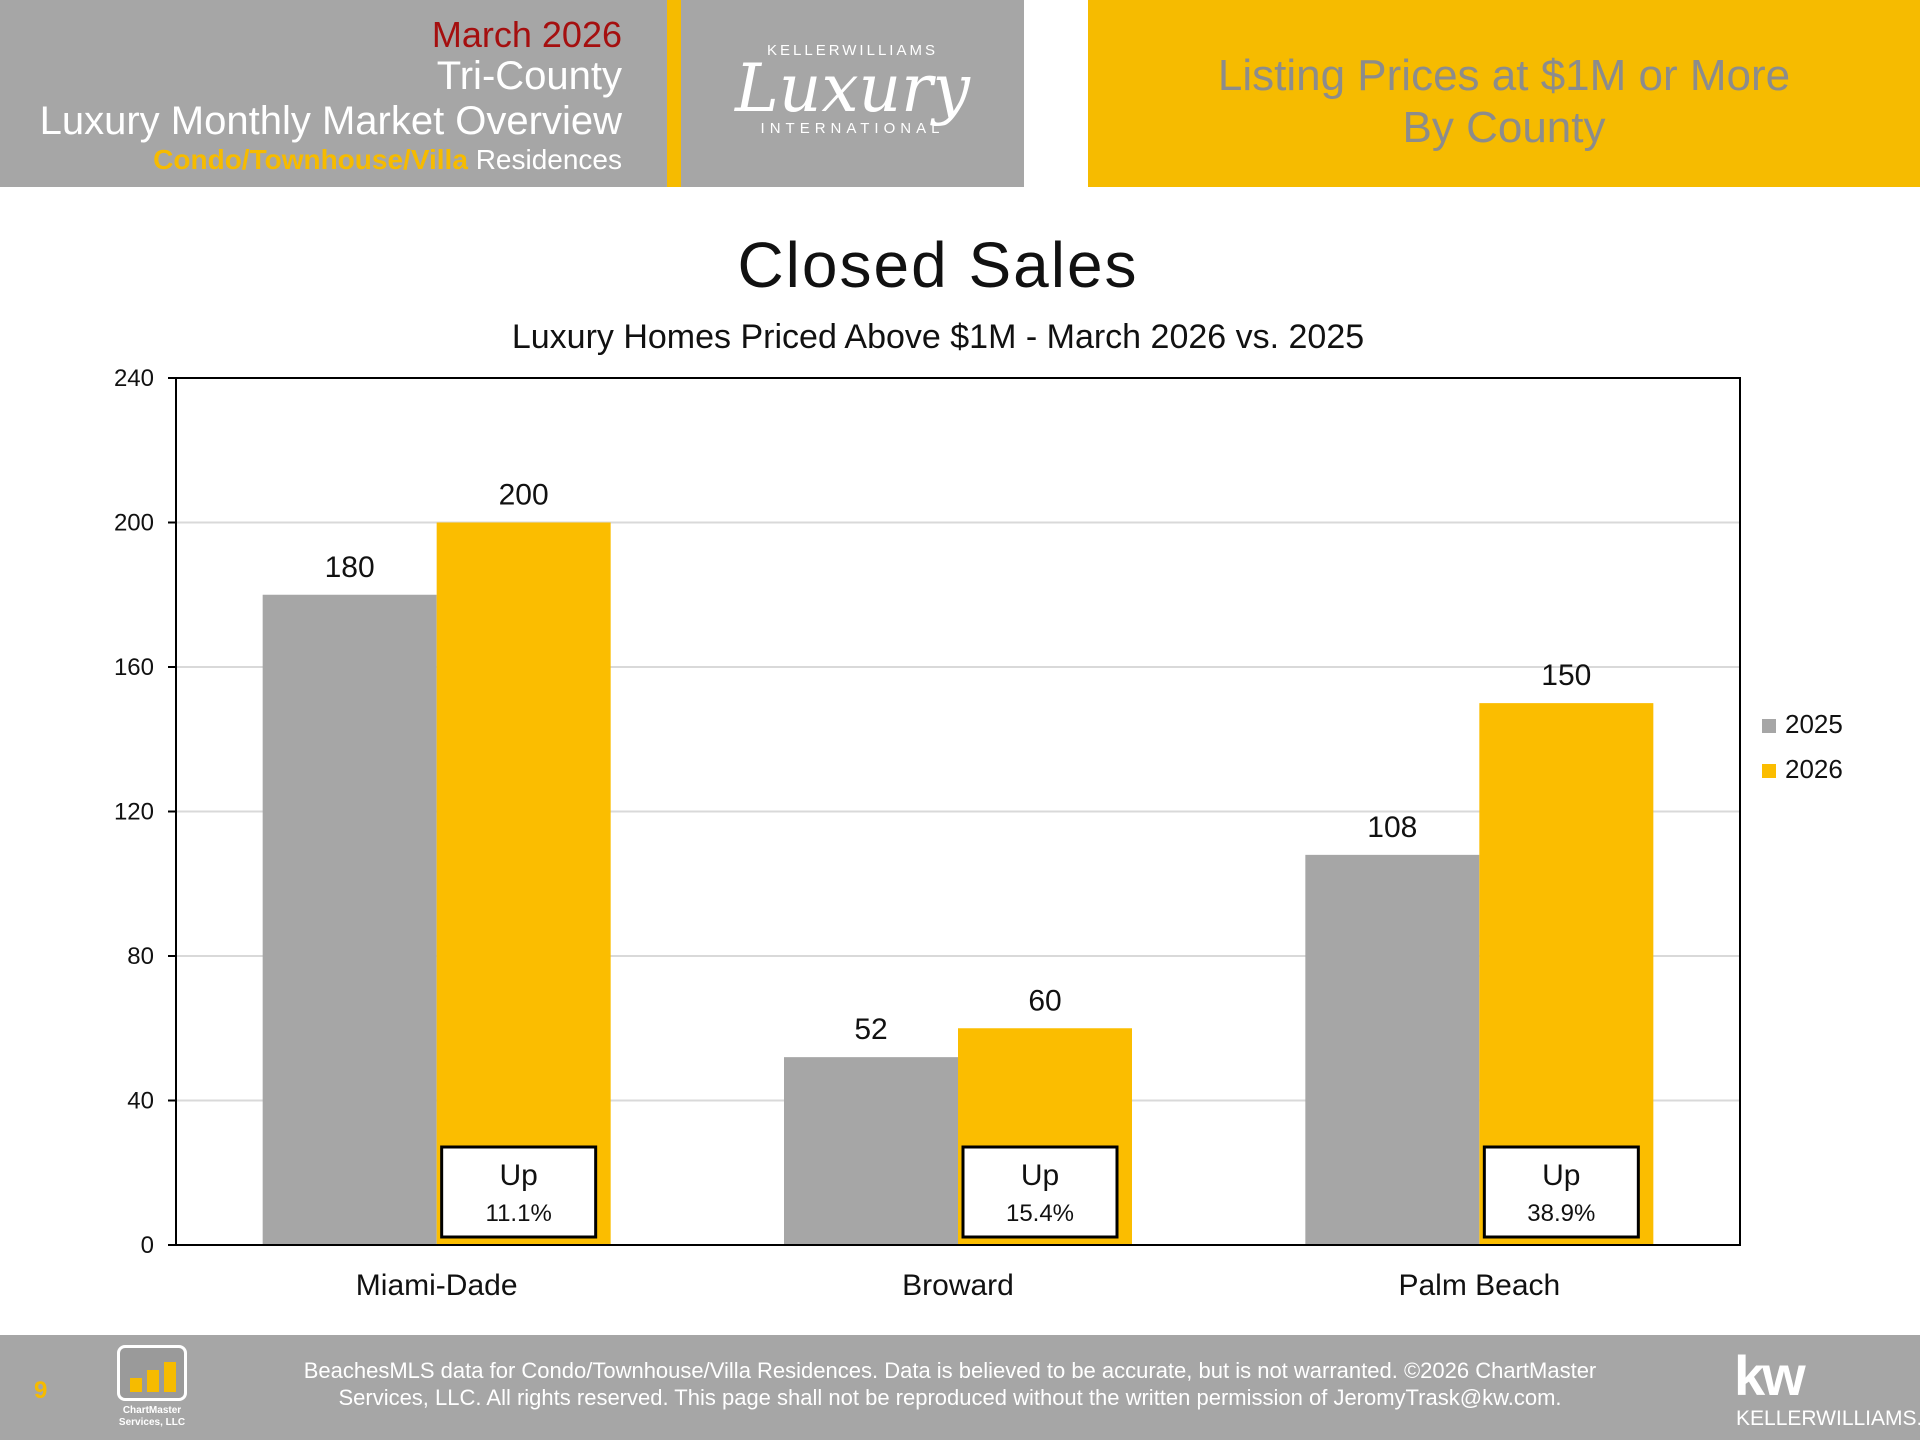  Describe the element at coordinates (1392, 827) in the screenshot. I see `bar-value-label: 108` at that location.